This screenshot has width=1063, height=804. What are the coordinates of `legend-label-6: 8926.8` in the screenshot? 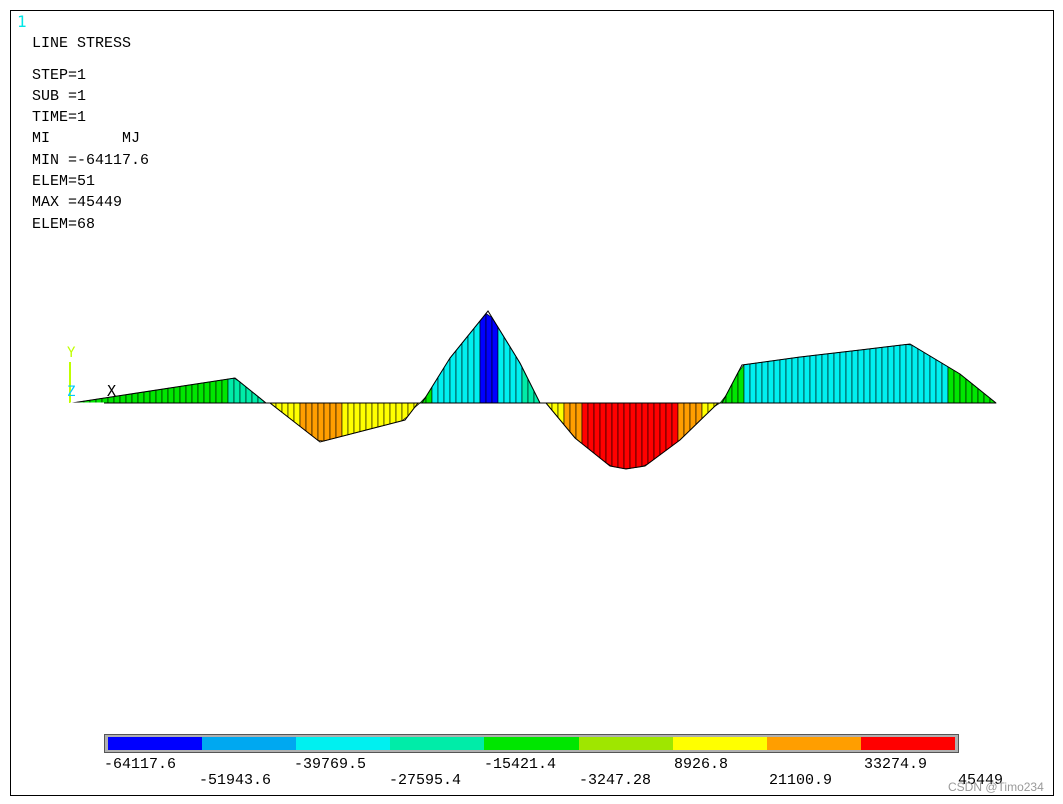 It's located at (701, 764).